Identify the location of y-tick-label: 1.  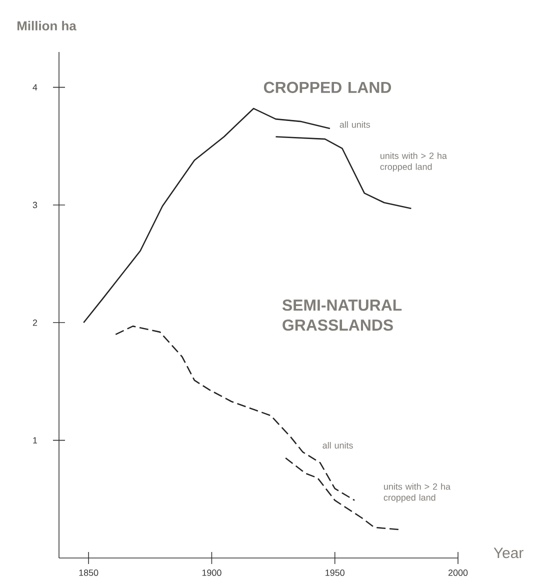
(35, 440).